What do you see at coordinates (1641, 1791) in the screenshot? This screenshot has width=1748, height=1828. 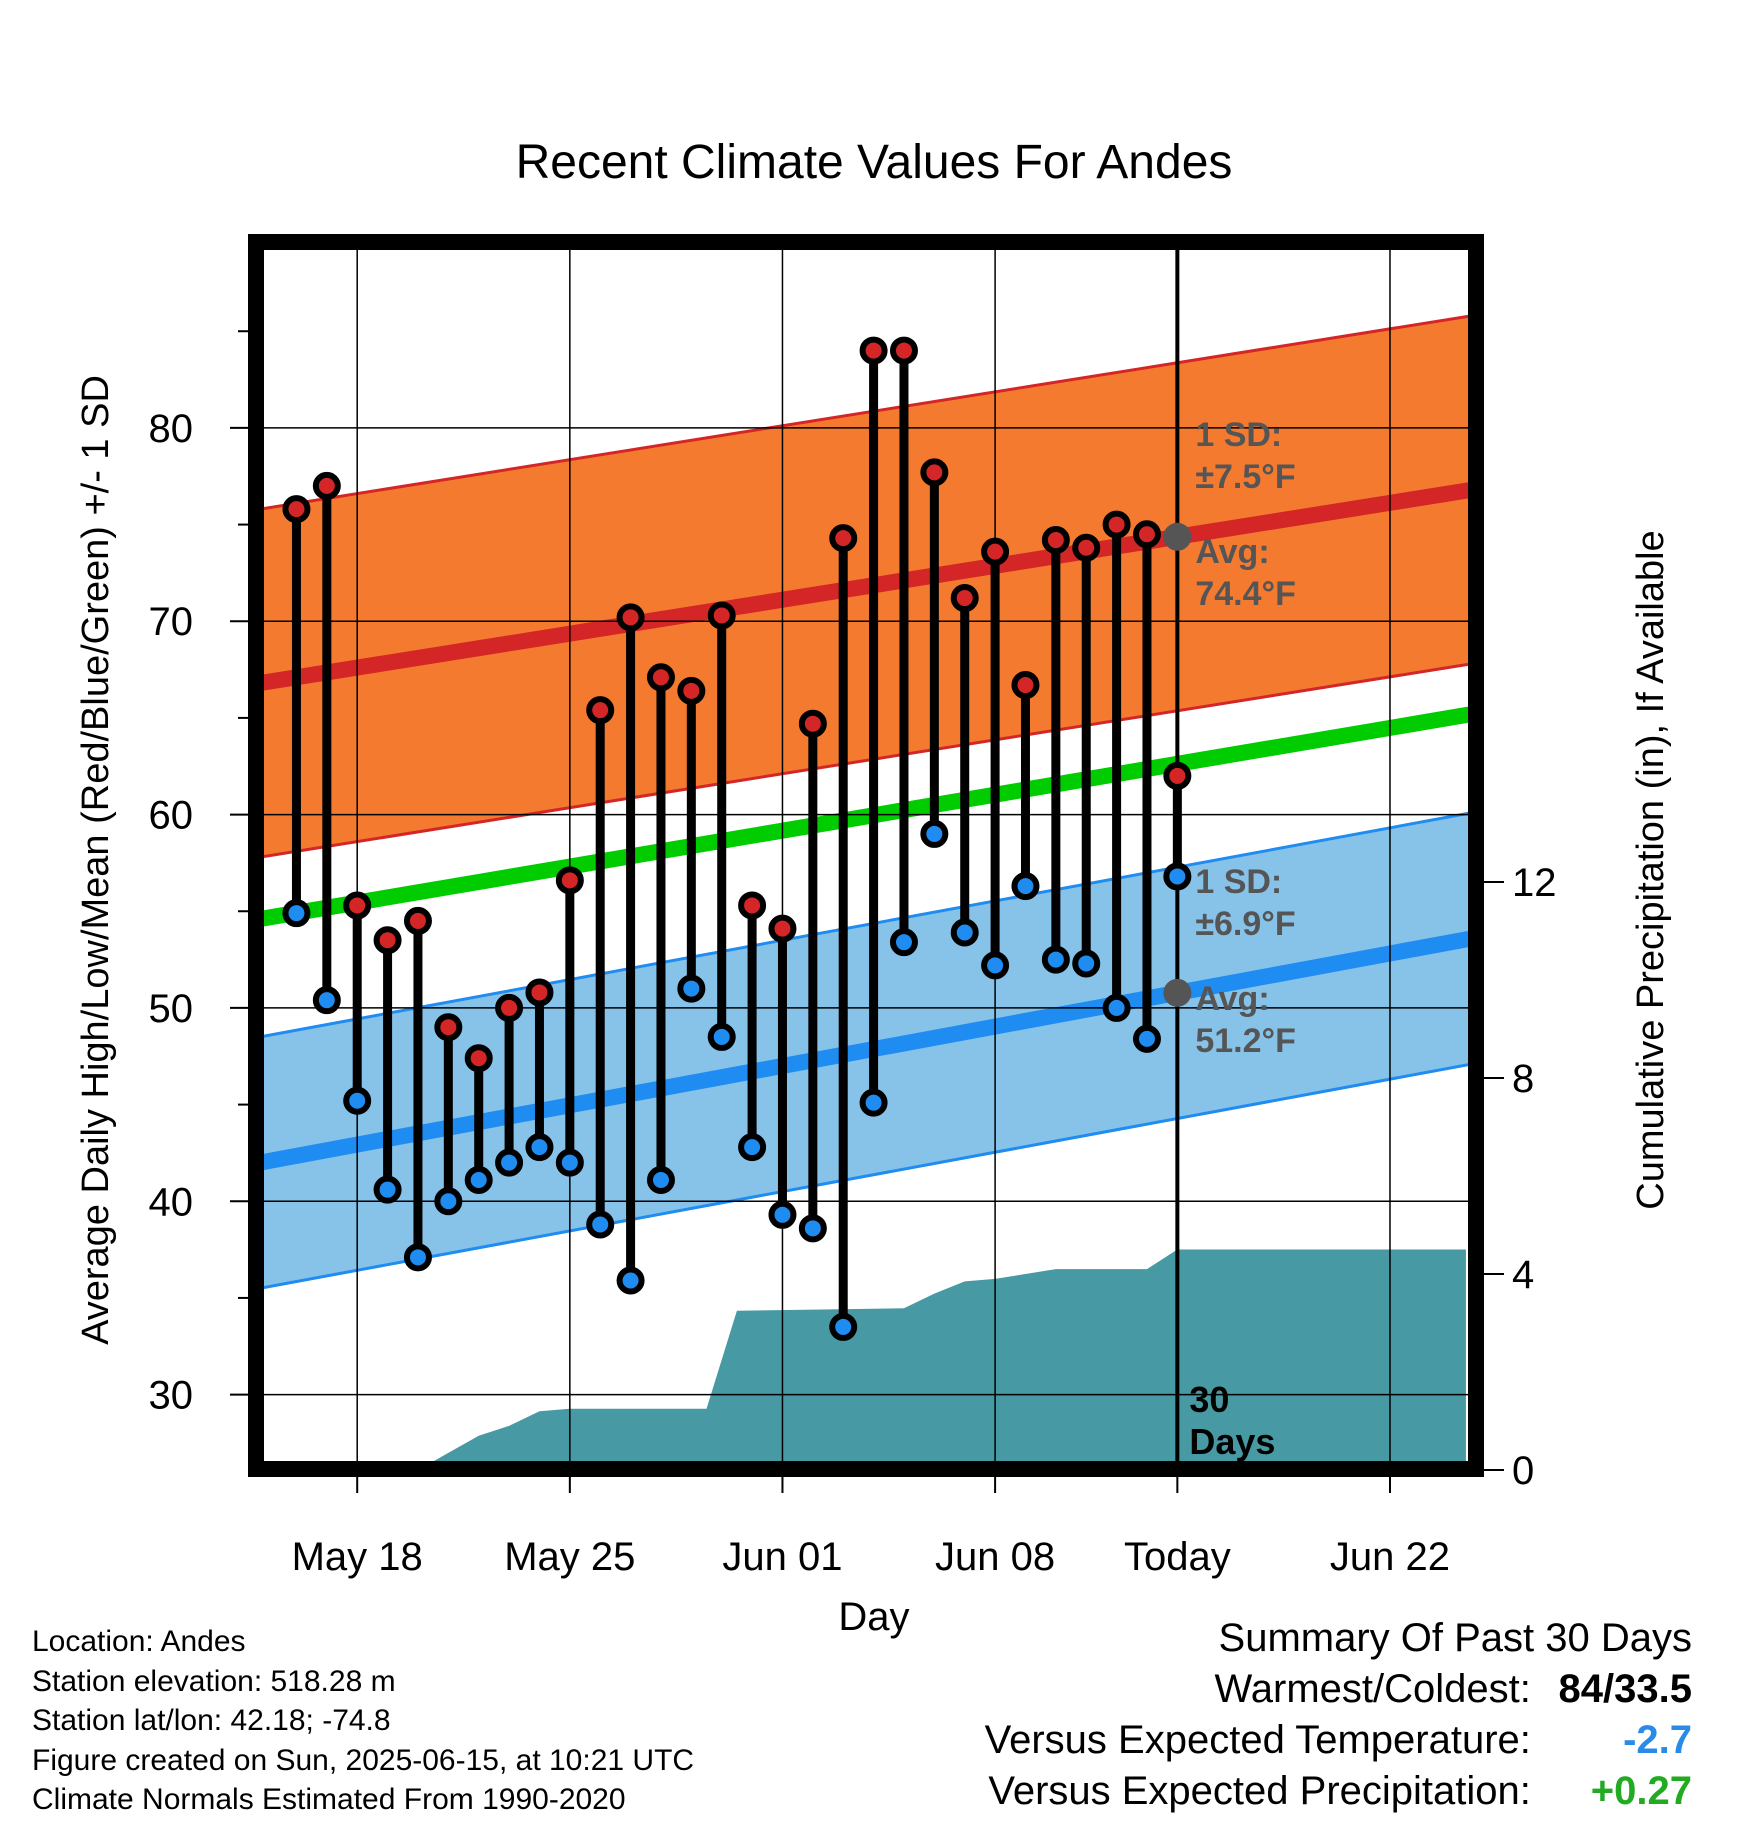 I see `precip-diff-value: +0.27` at bounding box center [1641, 1791].